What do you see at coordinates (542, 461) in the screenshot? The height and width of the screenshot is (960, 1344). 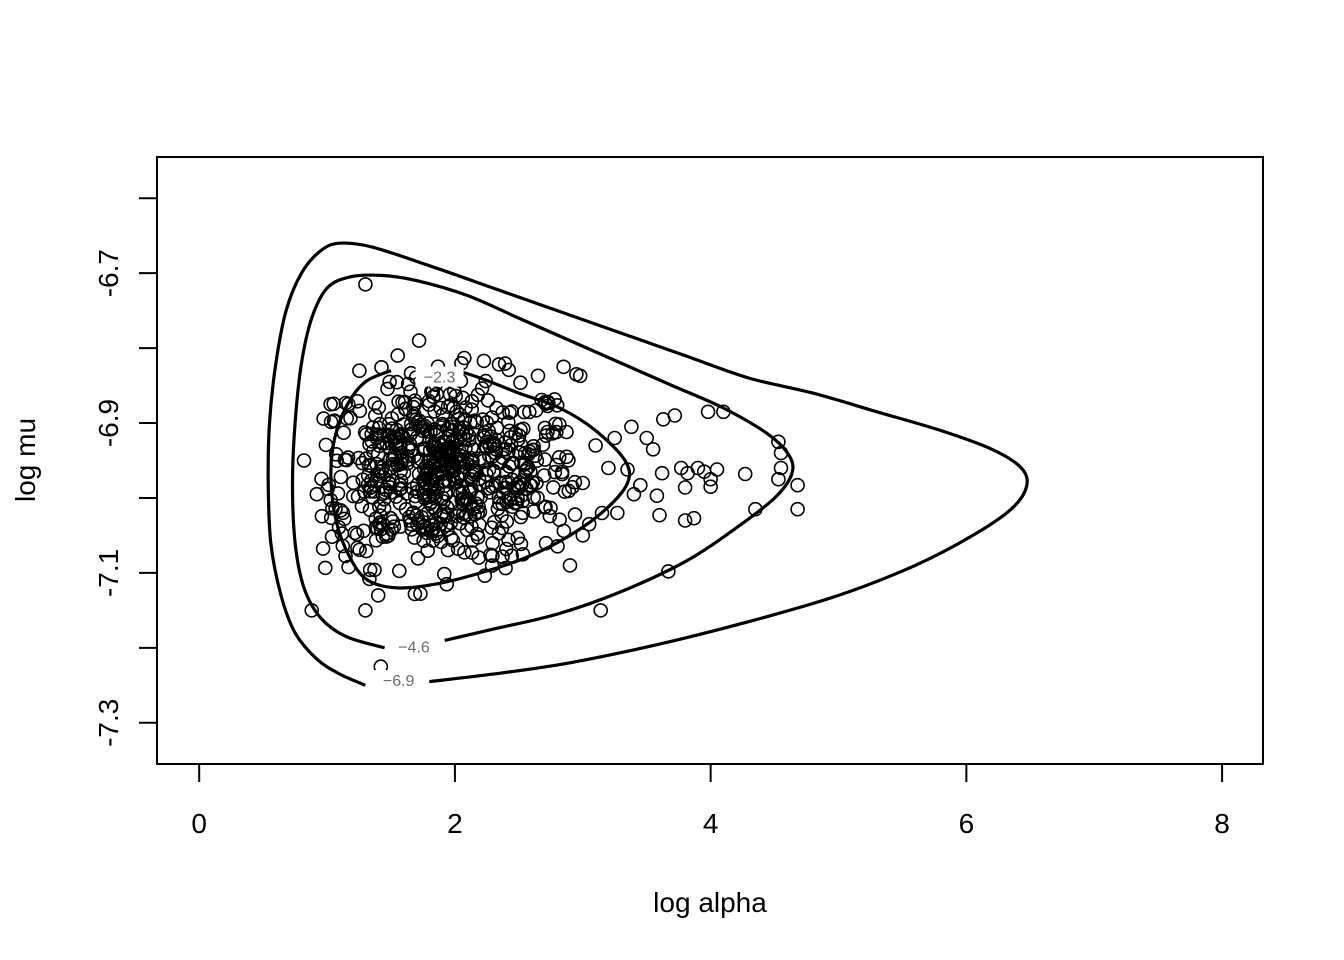 I see `contour-line` at bounding box center [542, 461].